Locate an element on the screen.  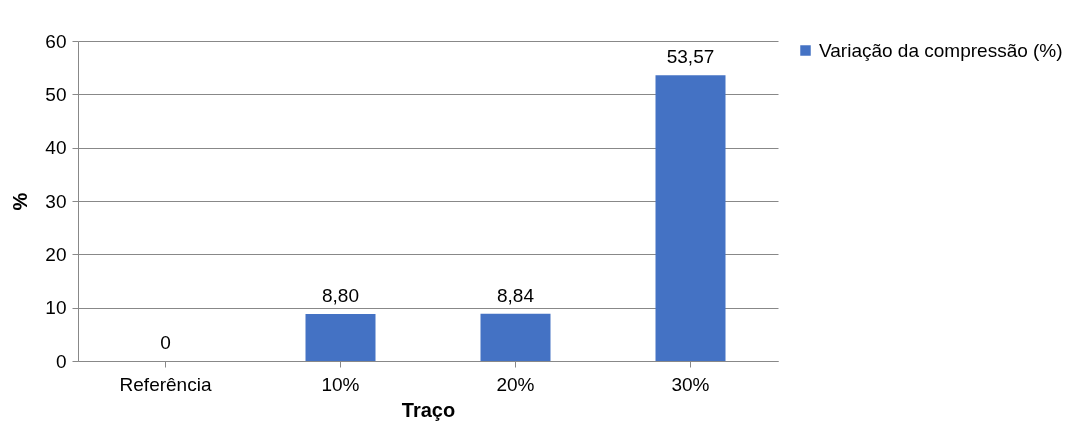
legend-label: Variação da compressão (%) is located at coordinates (941, 50).